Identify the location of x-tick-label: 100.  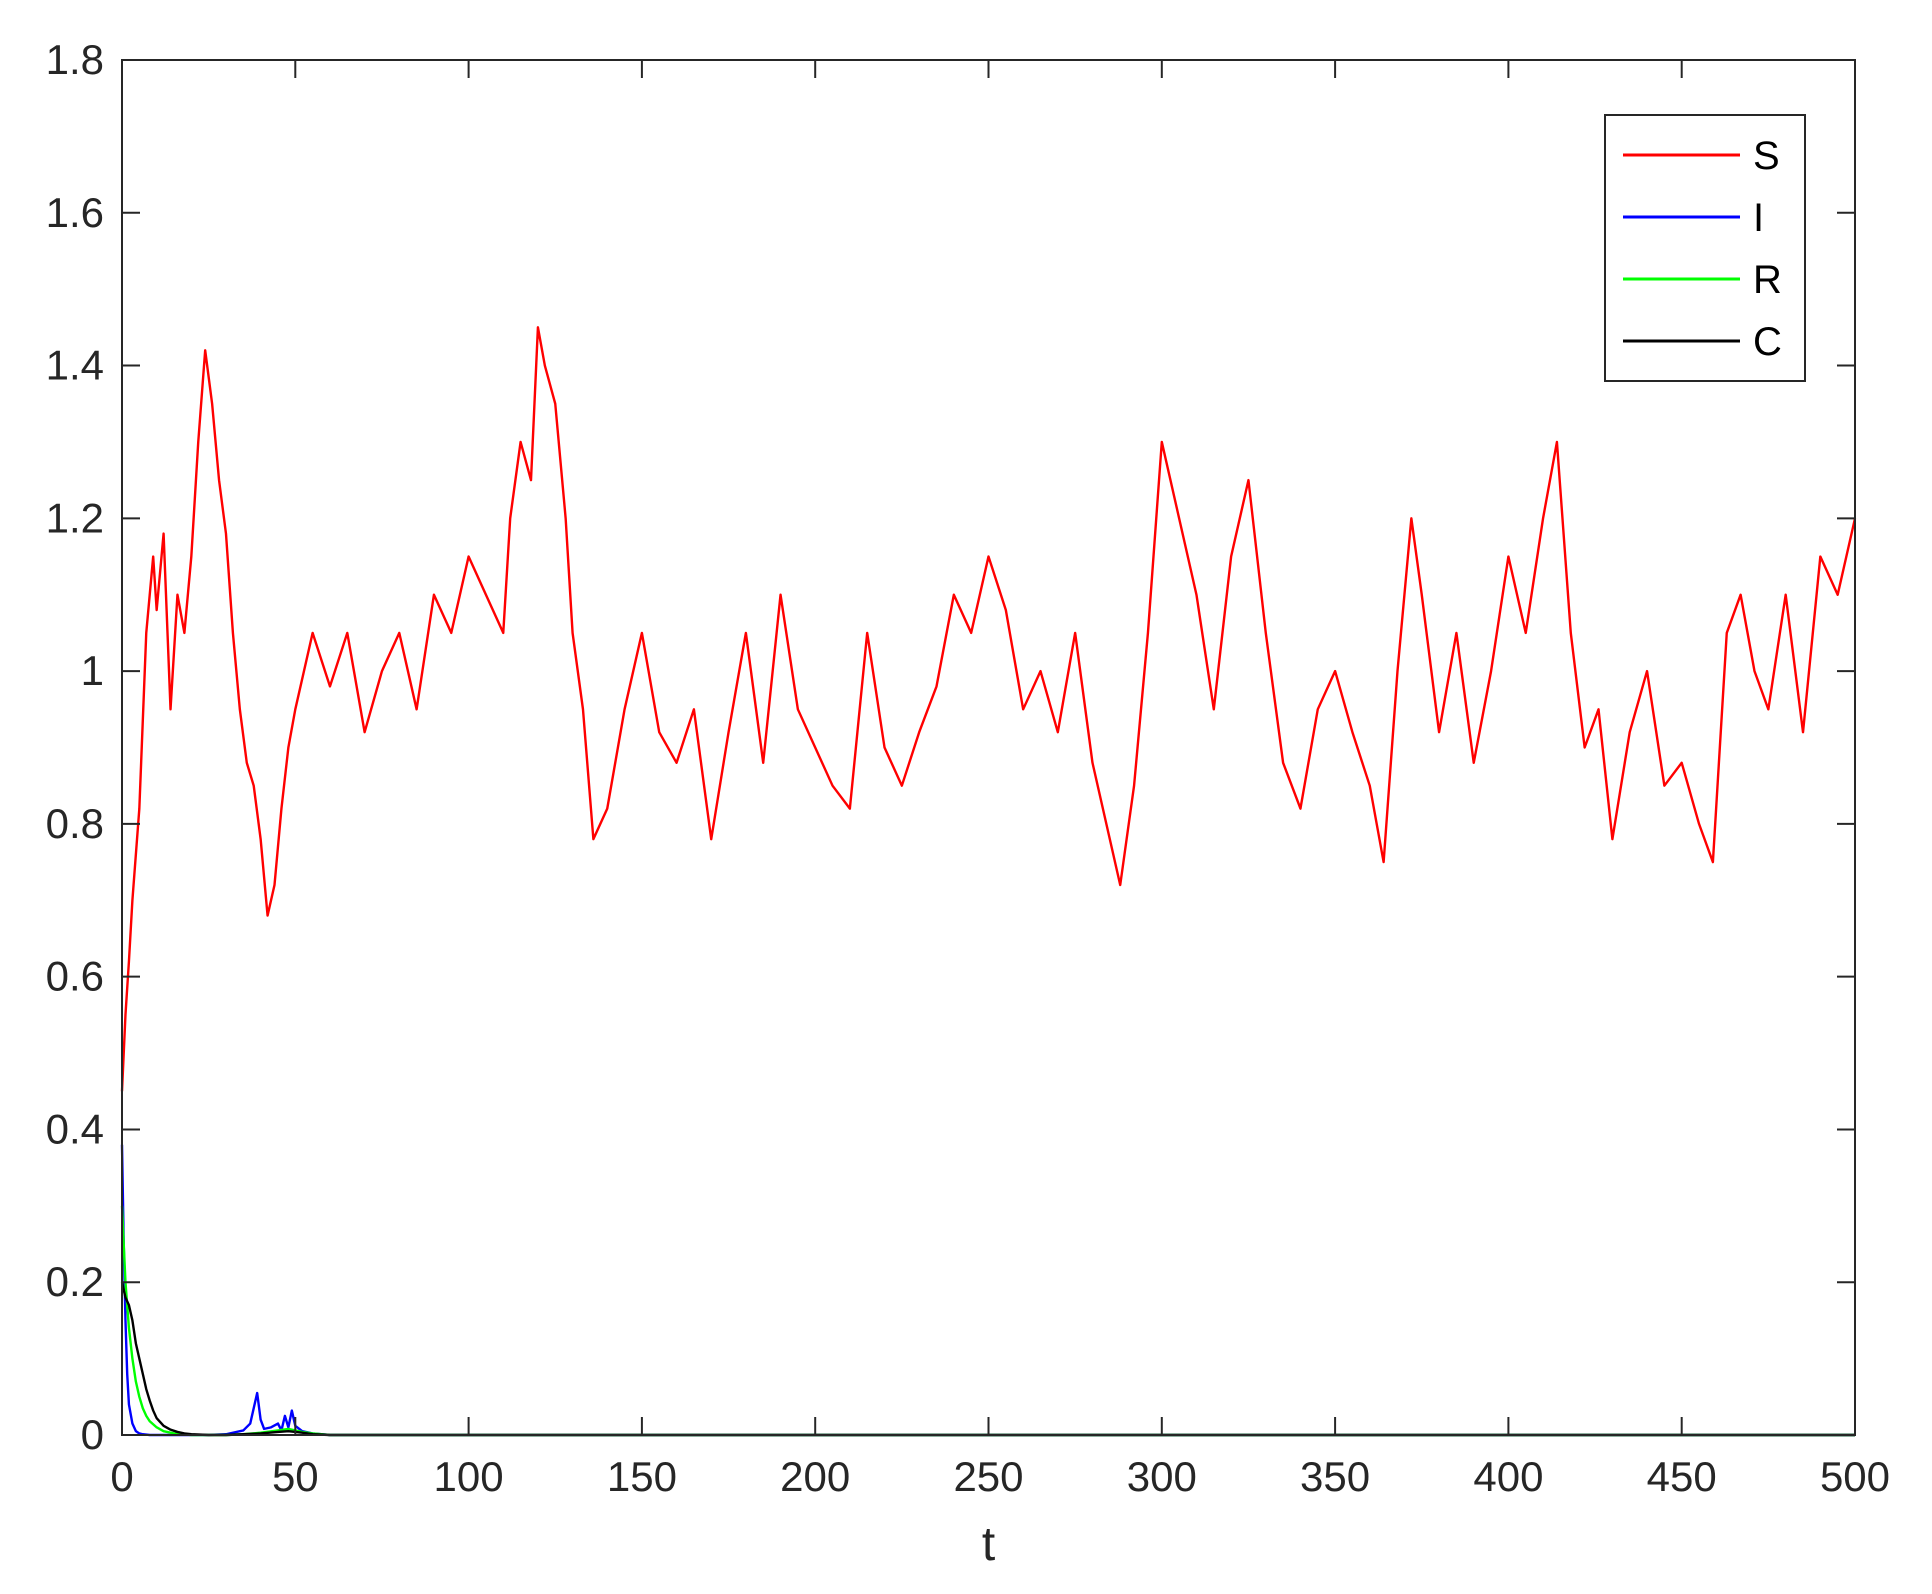
(469, 1476).